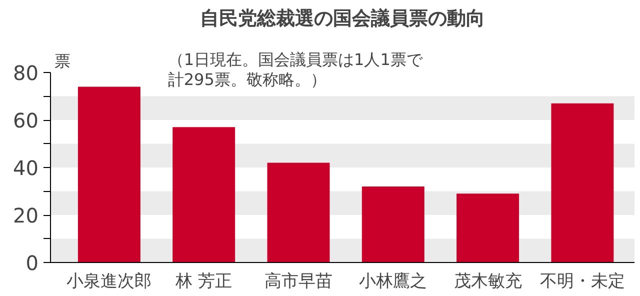  What do you see at coordinates (26, 73) in the screenshot?
I see `y-tick-label: 80` at bounding box center [26, 73].